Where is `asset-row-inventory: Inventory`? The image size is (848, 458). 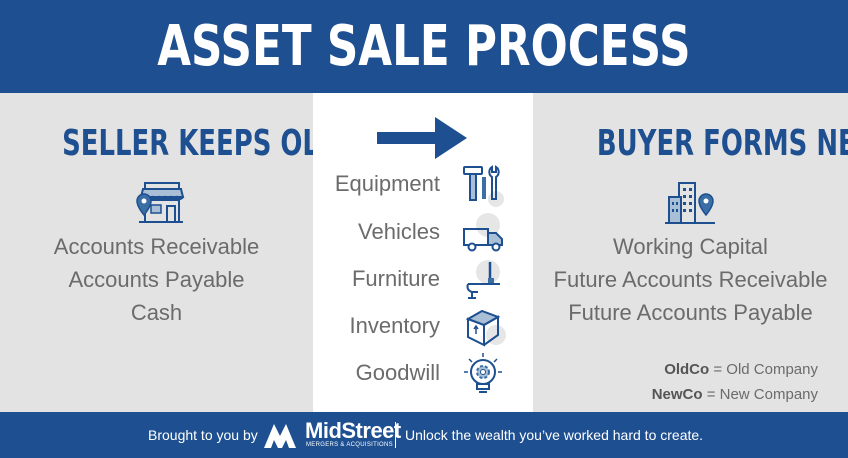
asset-row-inventory: Inventory is located at coordinates (423, 327).